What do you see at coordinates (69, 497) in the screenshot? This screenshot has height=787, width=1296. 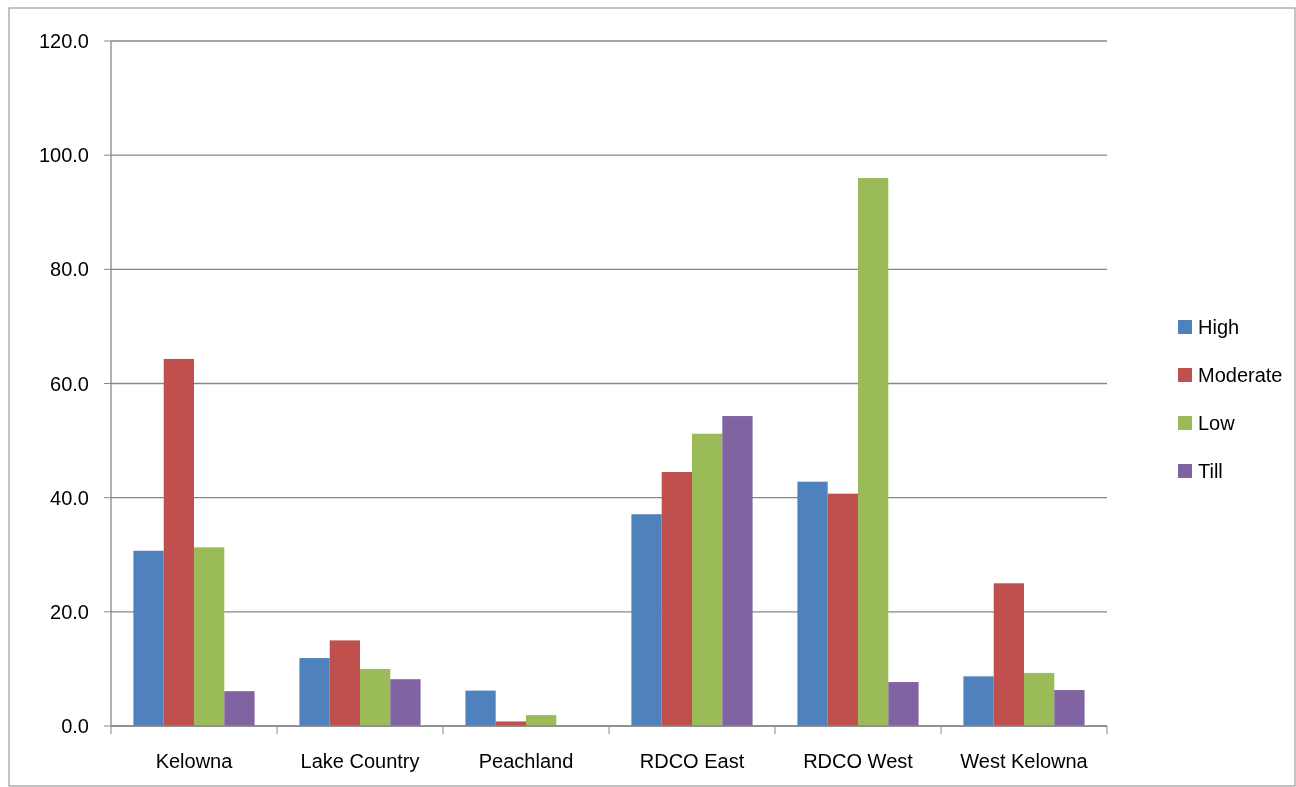 I see `y-tick-label: 40.0` at bounding box center [69, 497].